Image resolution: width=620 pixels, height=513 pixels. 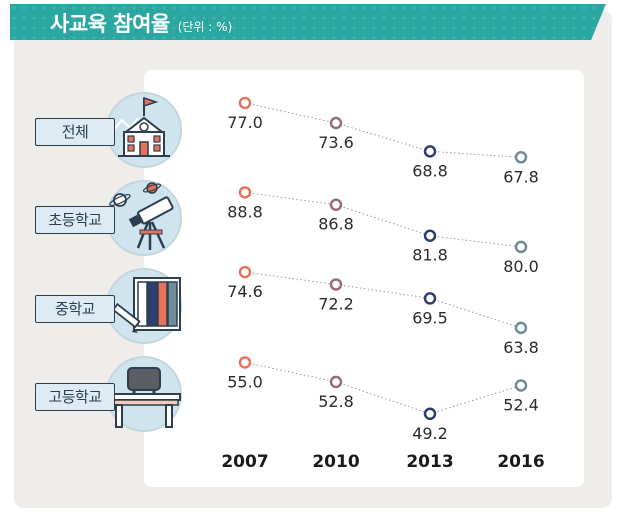 What do you see at coordinates (336, 224) in the screenshot?
I see `data-label: 86.8` at bounding box center [336, 224].